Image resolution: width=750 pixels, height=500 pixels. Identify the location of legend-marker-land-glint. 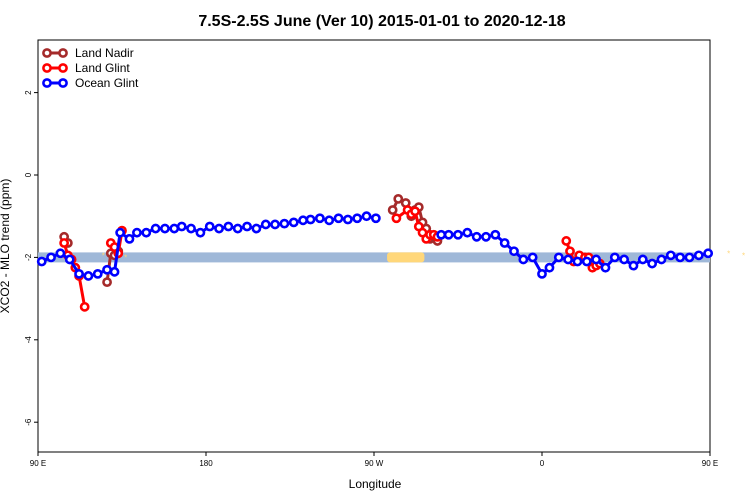
(63, 68).